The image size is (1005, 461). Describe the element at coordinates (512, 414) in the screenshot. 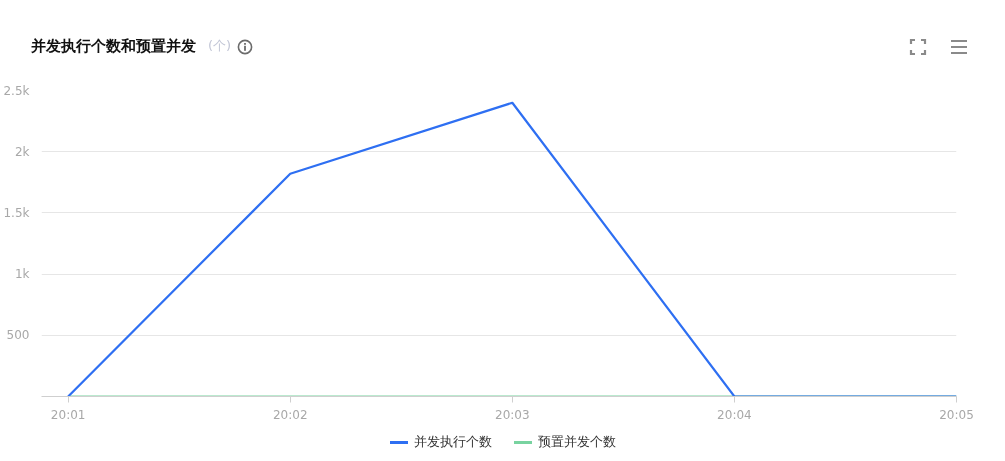

I see `x-tick-label: 20:03` at that location.